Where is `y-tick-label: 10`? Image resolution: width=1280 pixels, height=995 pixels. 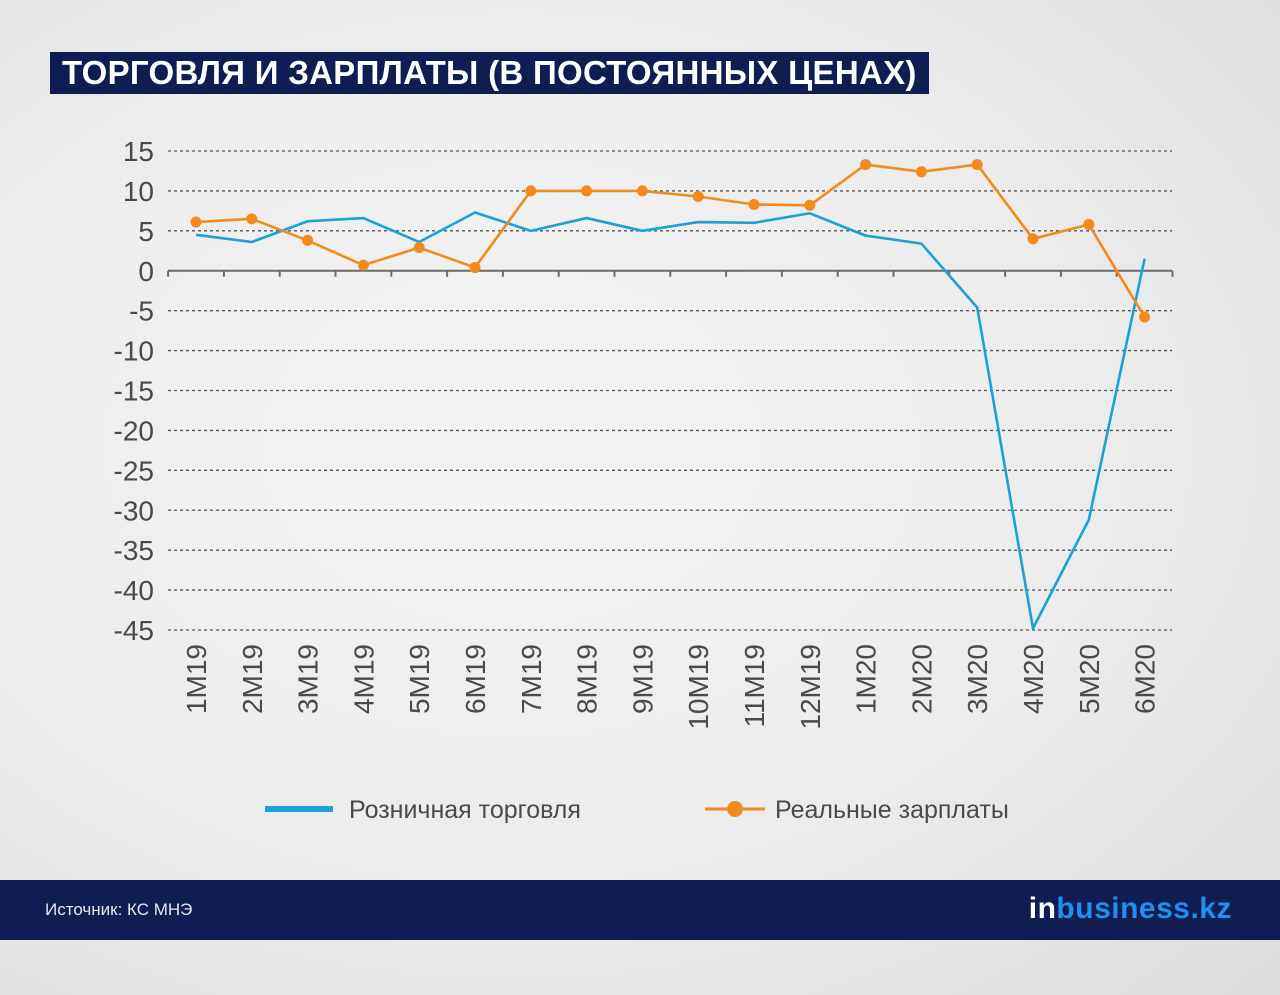 y-tick-label: 10 is located at coordinates (138, 191).